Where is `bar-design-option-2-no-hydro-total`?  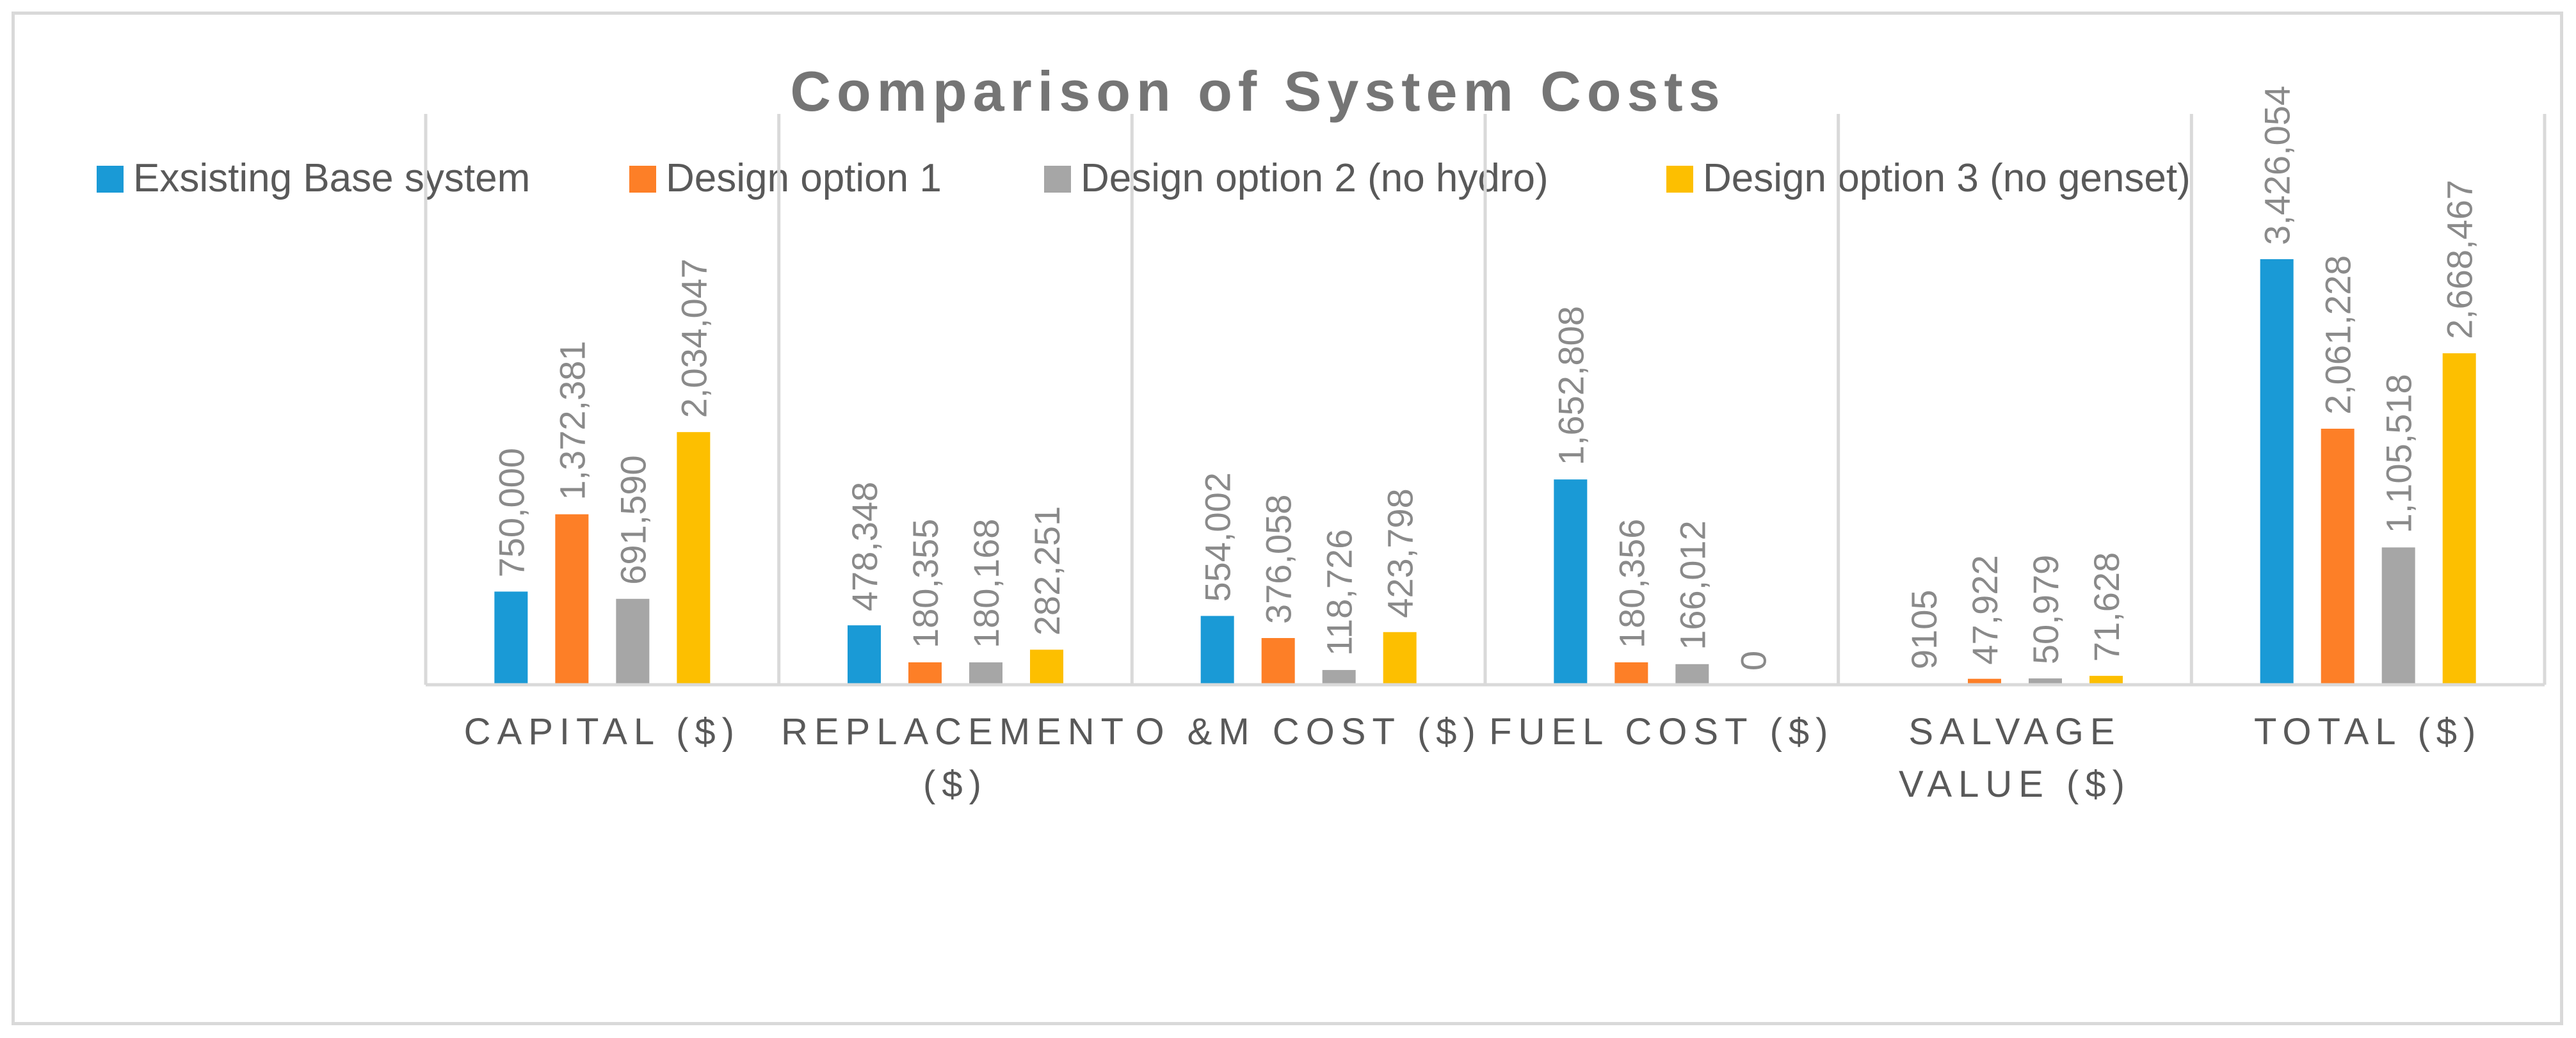
bar-design-option-2-no-hydro-total is located at coordinates (2398, 616).